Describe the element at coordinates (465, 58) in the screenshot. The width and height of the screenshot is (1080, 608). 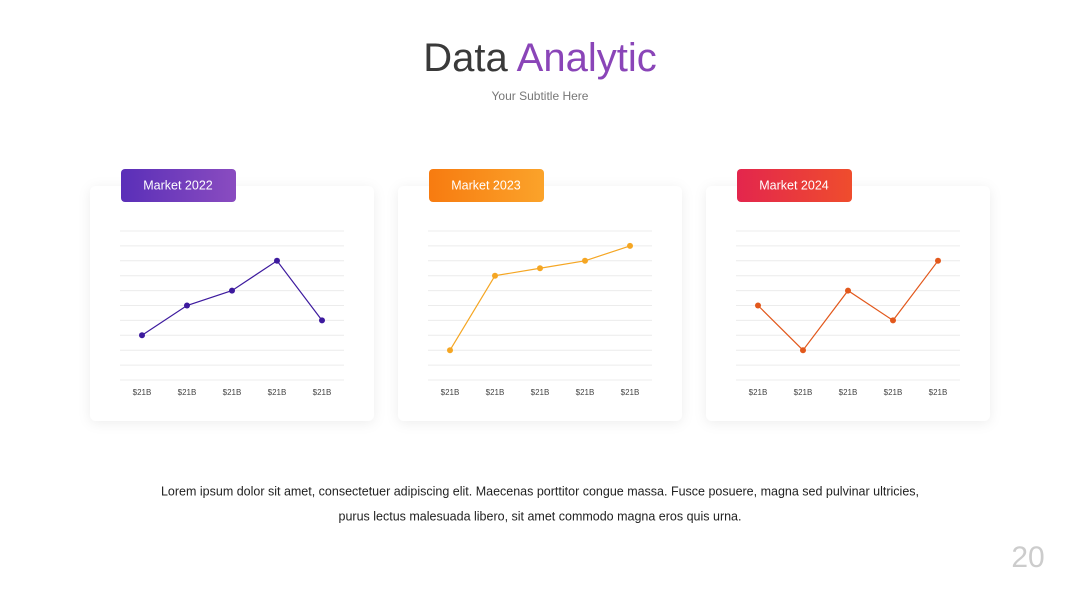
I see `title-part: Data` at that location.